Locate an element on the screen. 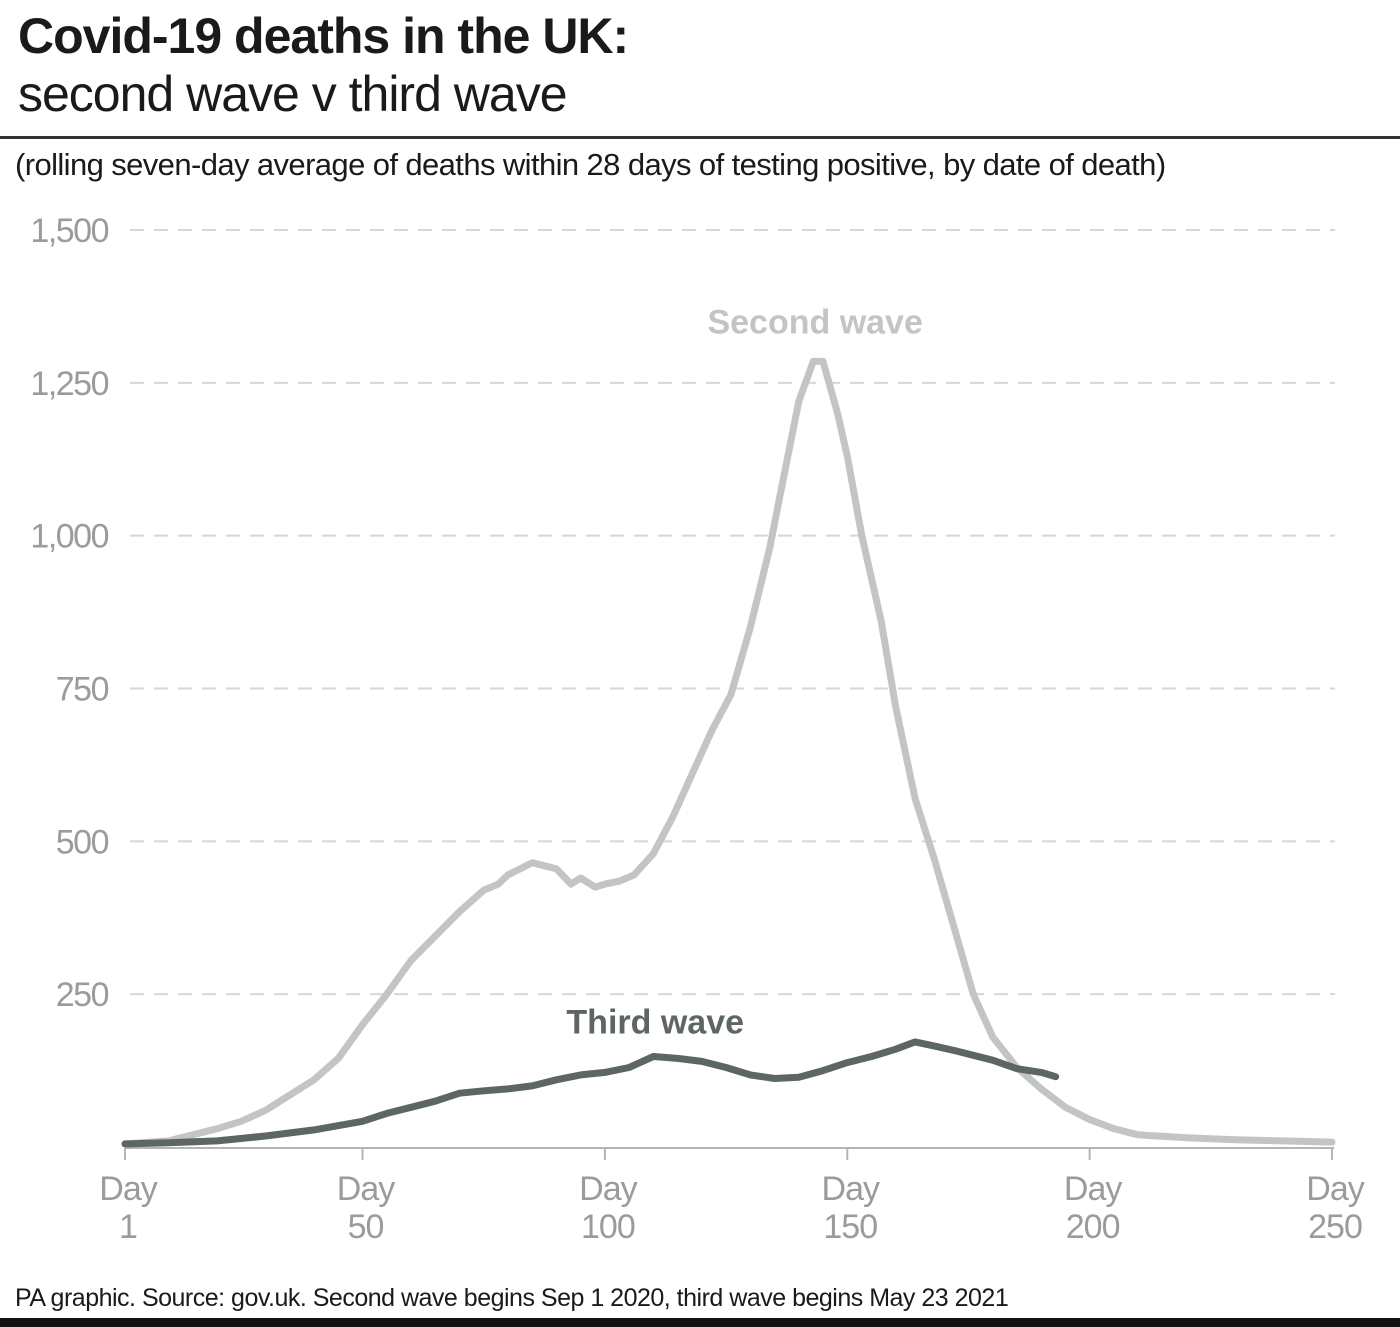 This screenshot has width=1400, height=1327. bottom-bar is located at coordinates (700, 1322).